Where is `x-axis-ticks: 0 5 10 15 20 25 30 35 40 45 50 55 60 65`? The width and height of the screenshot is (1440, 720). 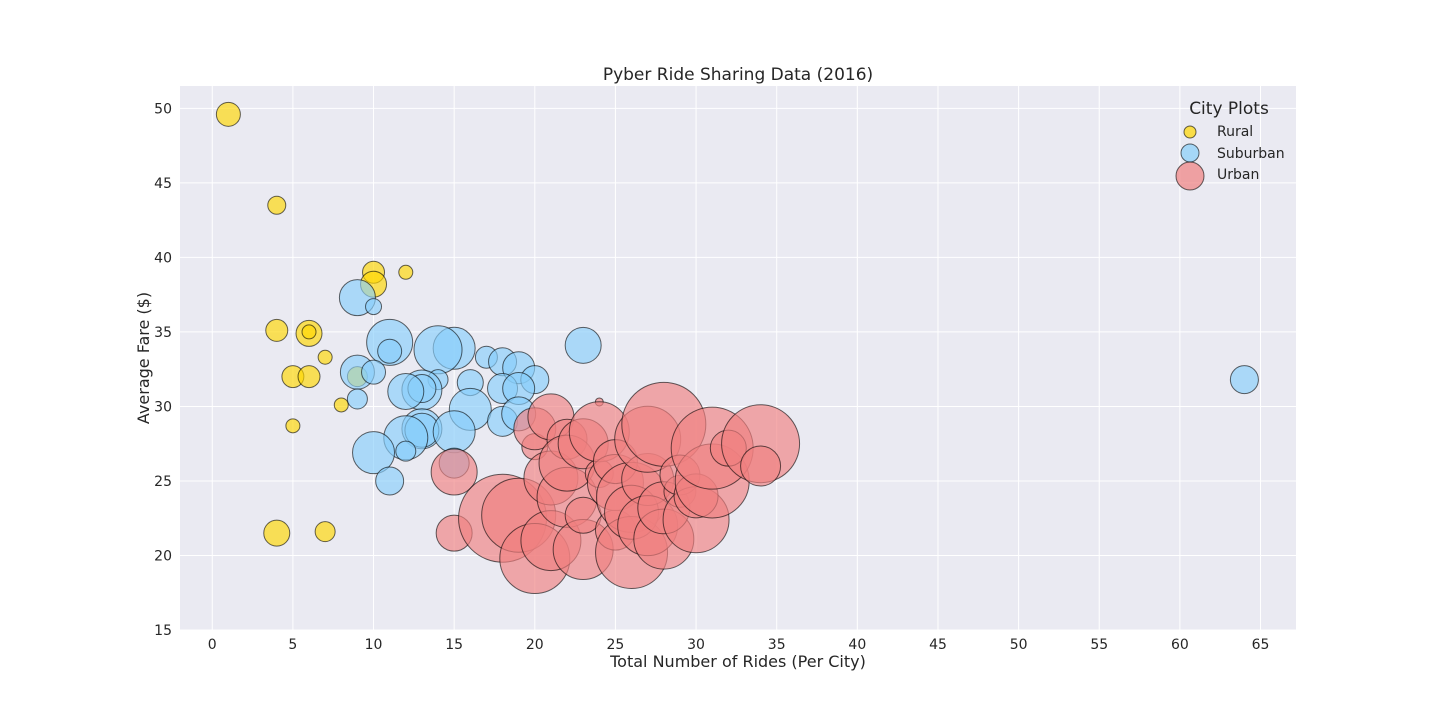
x-axis-ticks: 0 5 10 15 20 25 30 35 40 45 50 55 60 65 is located at coordinates (739, 645).